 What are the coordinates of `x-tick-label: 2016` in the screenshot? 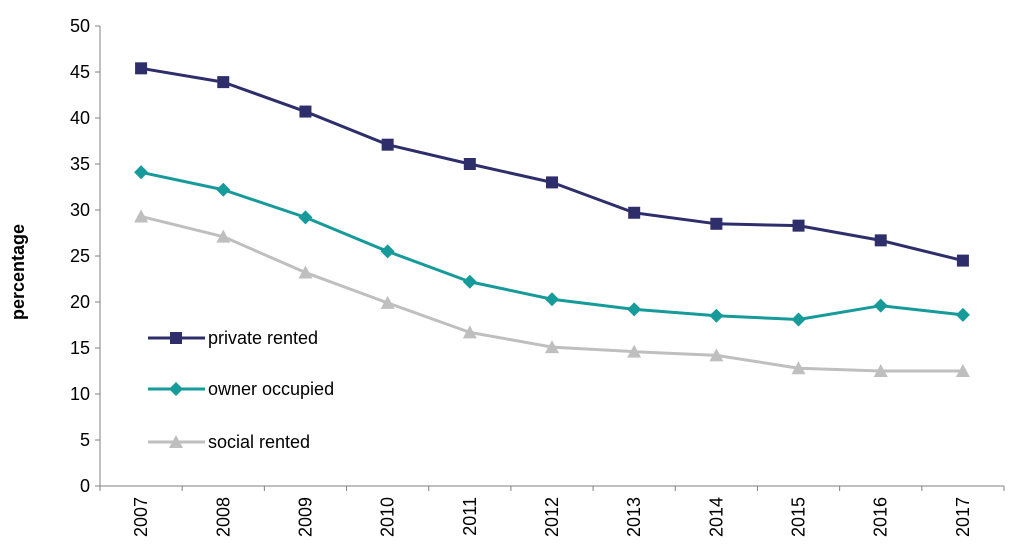 It's located at (881, 517).